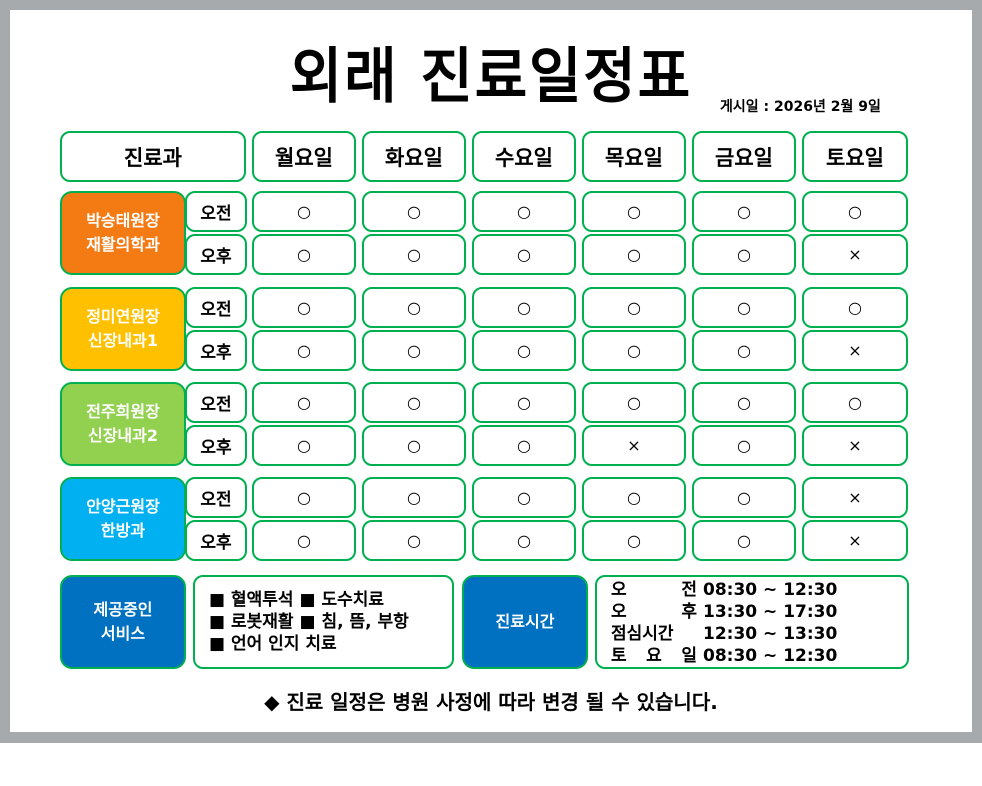  Describe the element at coordinates (642, 634) in the screenshot. I see `hours-key: 점심시간` at that location.